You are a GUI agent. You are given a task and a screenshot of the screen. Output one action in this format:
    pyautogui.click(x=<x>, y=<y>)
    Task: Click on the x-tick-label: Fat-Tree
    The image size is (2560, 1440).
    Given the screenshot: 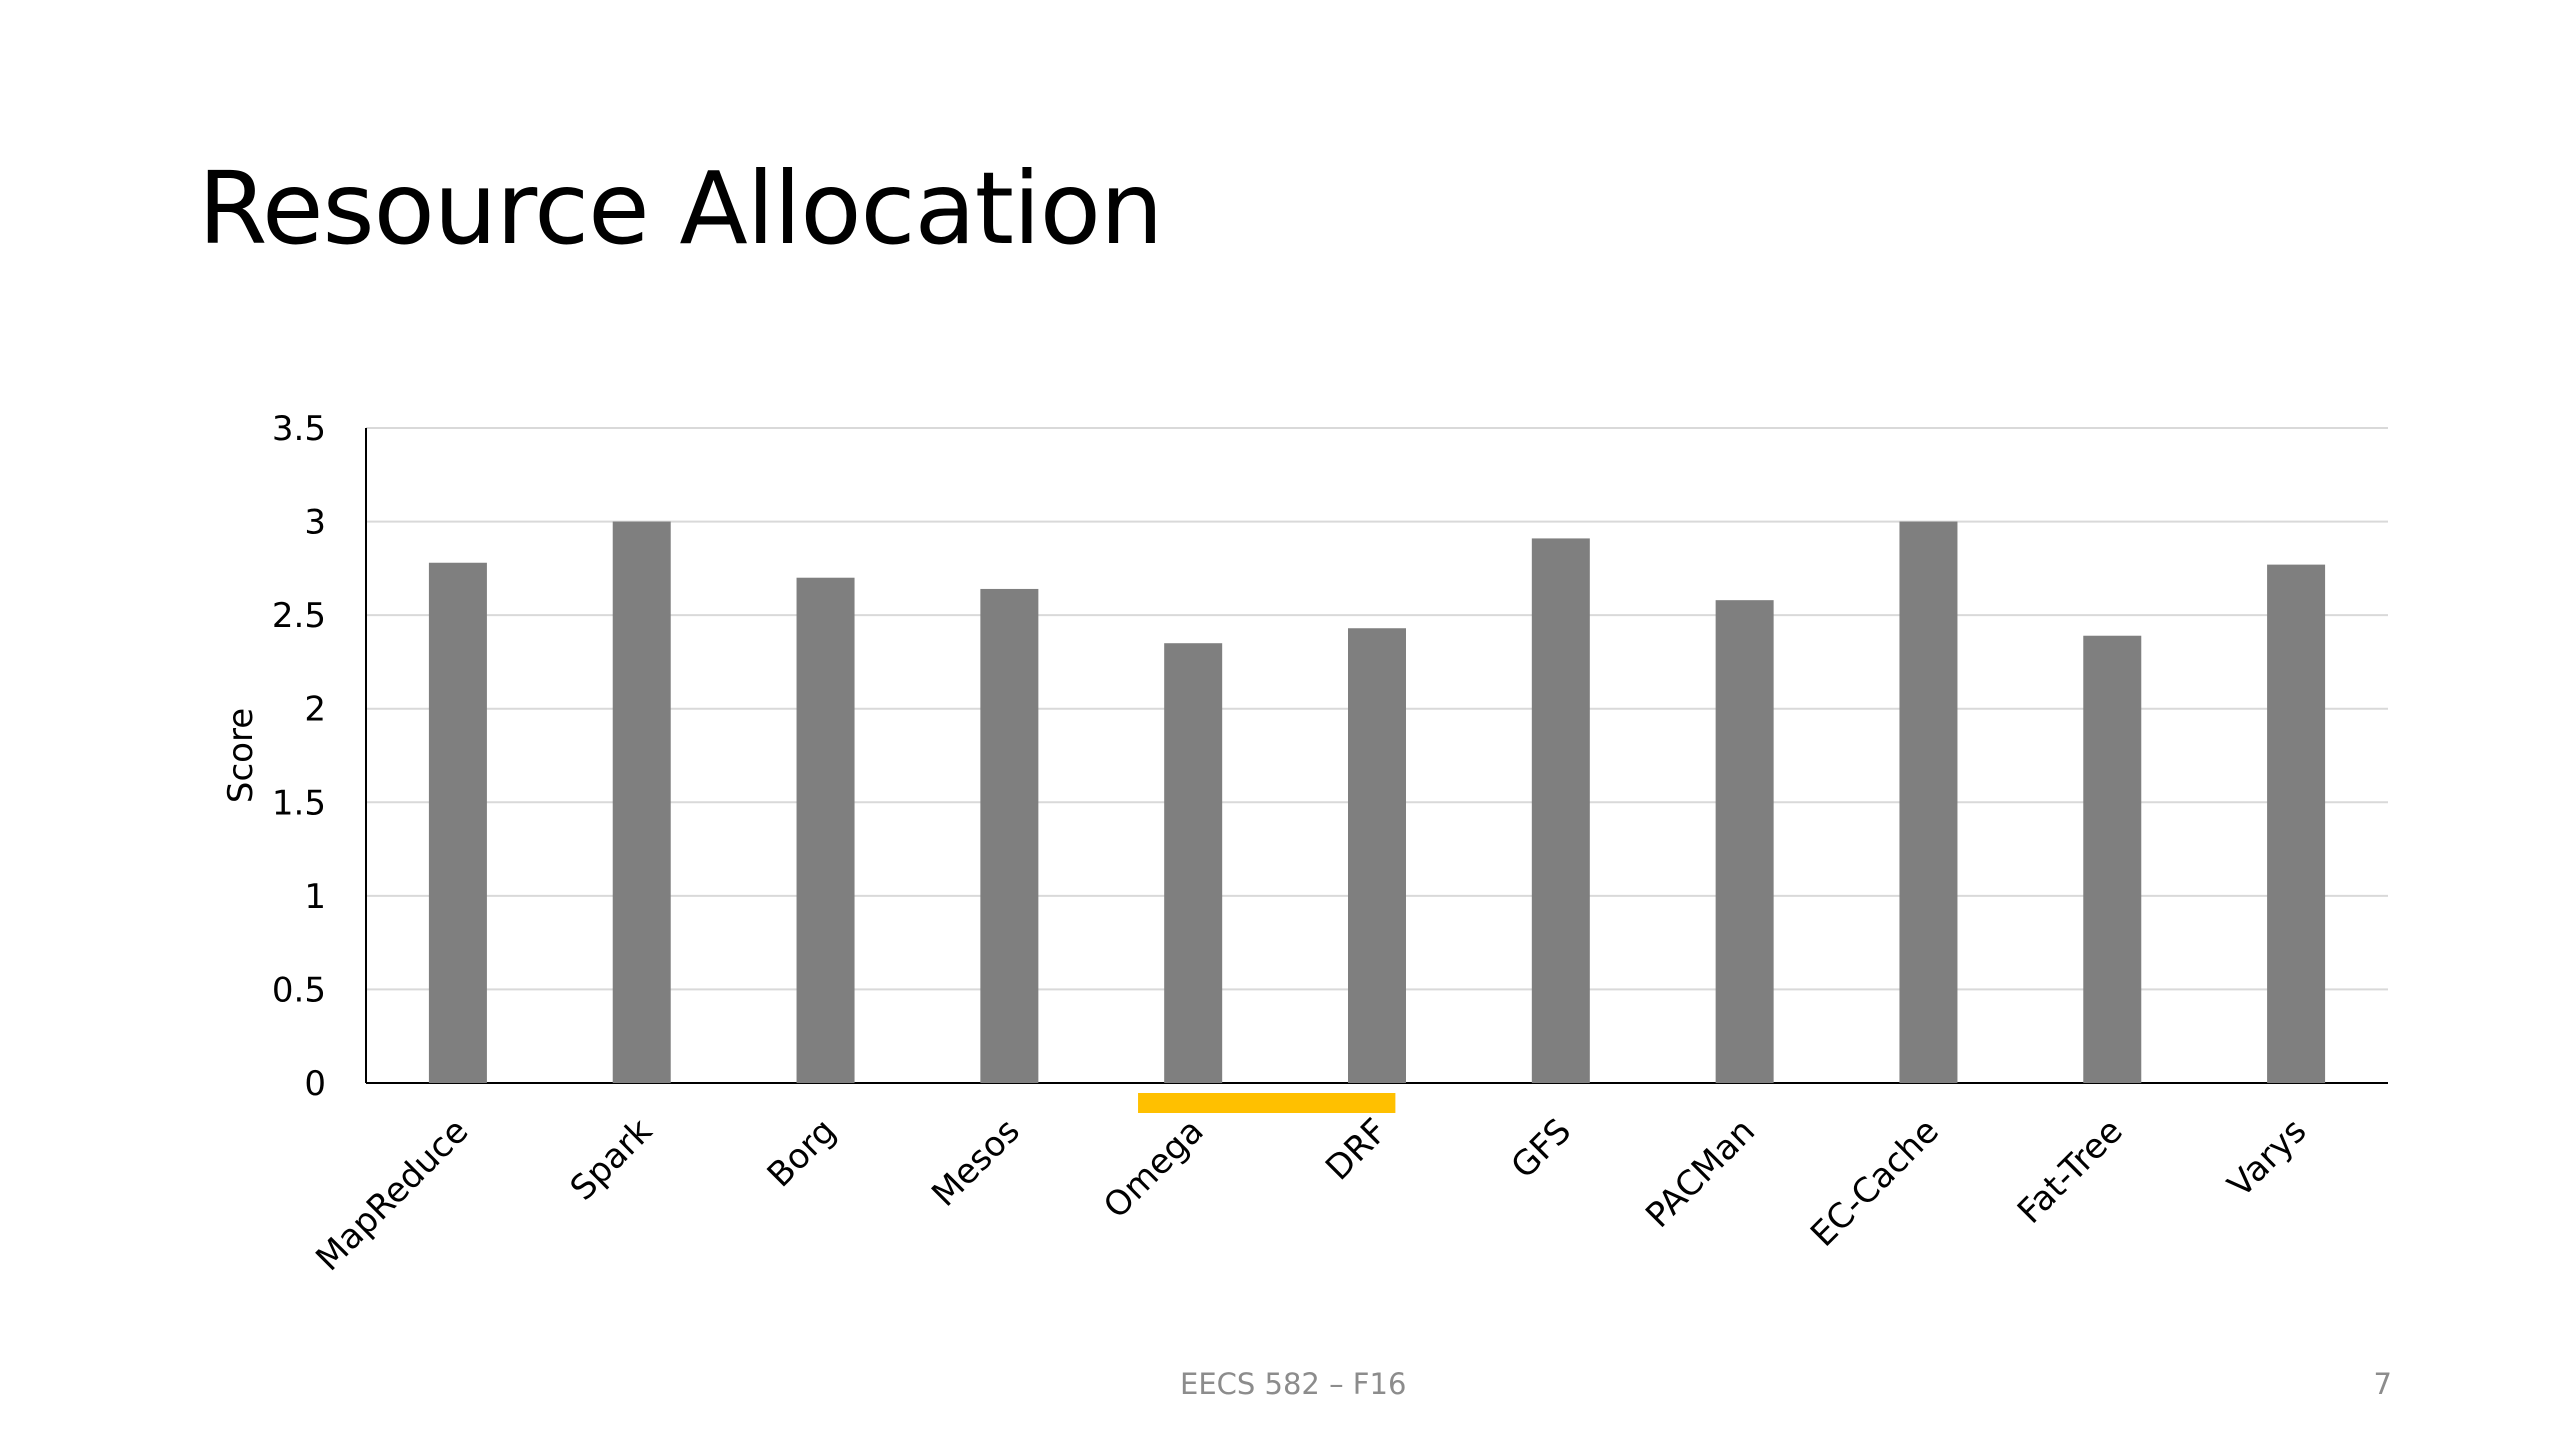 What is the action you would take?
    pyautogui.click(x=2070, y=1171)
    